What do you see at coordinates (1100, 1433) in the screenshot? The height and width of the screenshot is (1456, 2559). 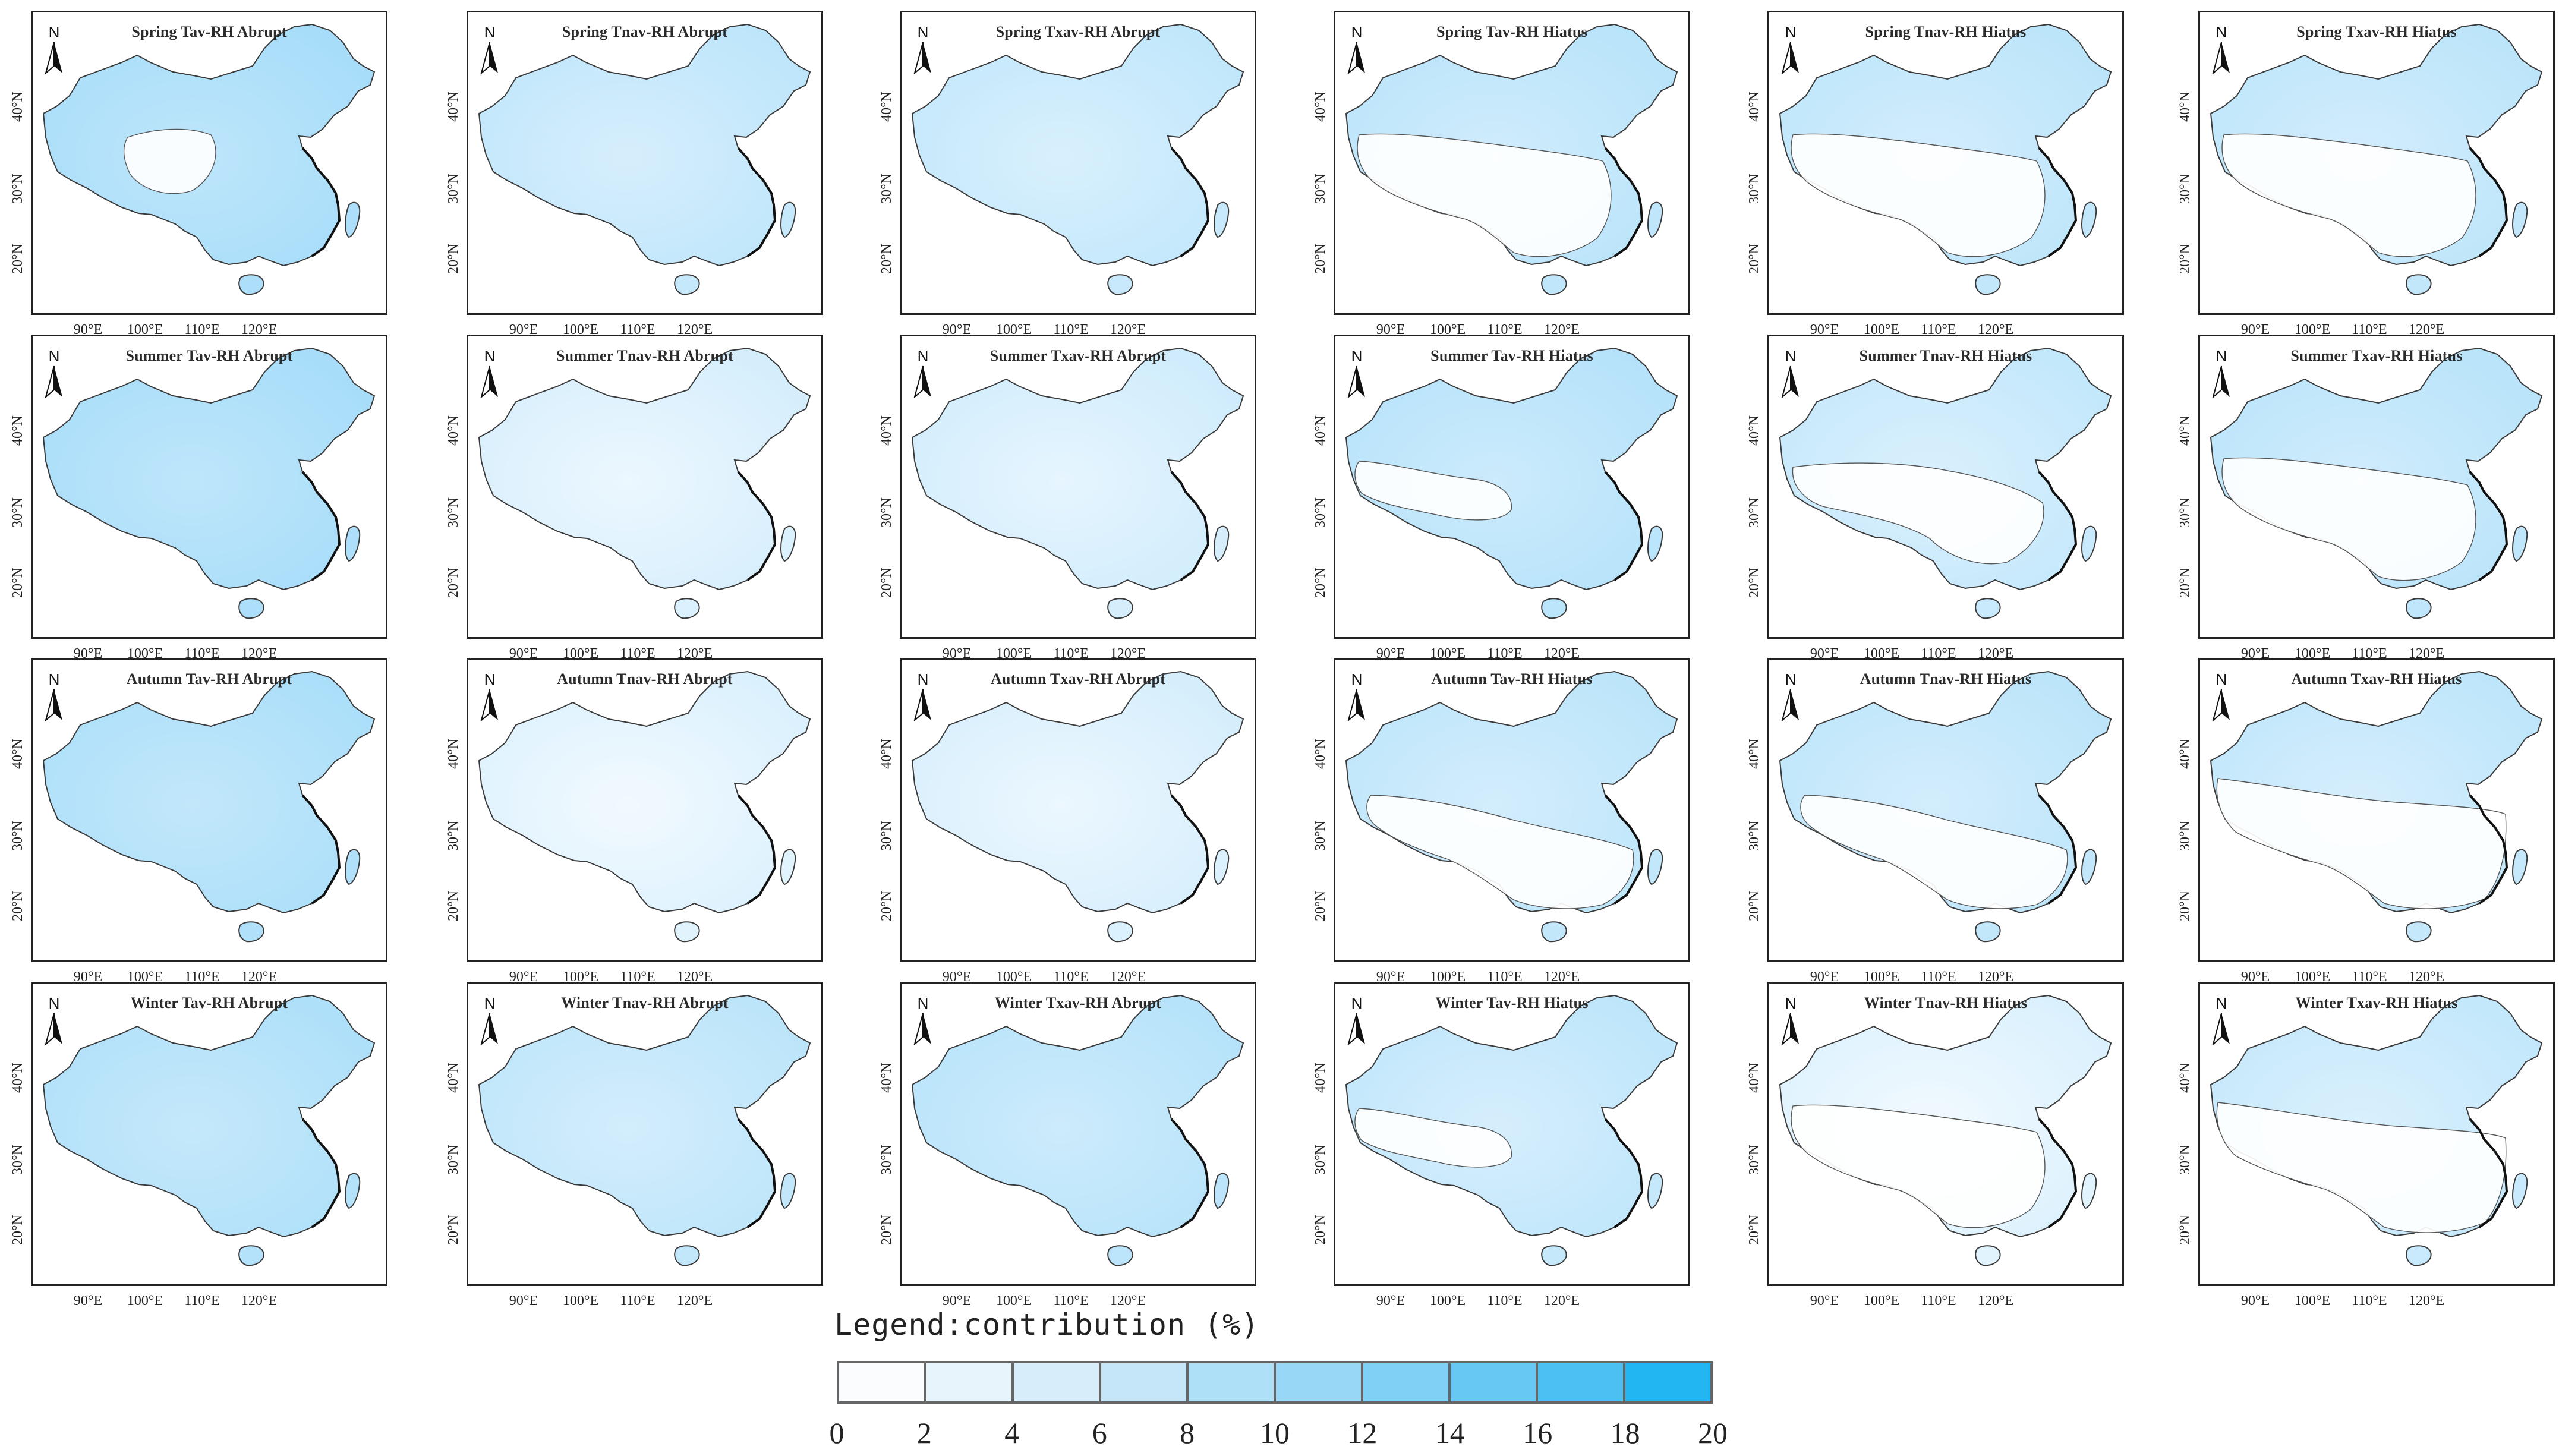 I see `legend-tick-label: 6` at bounding box center [1100, 1433].